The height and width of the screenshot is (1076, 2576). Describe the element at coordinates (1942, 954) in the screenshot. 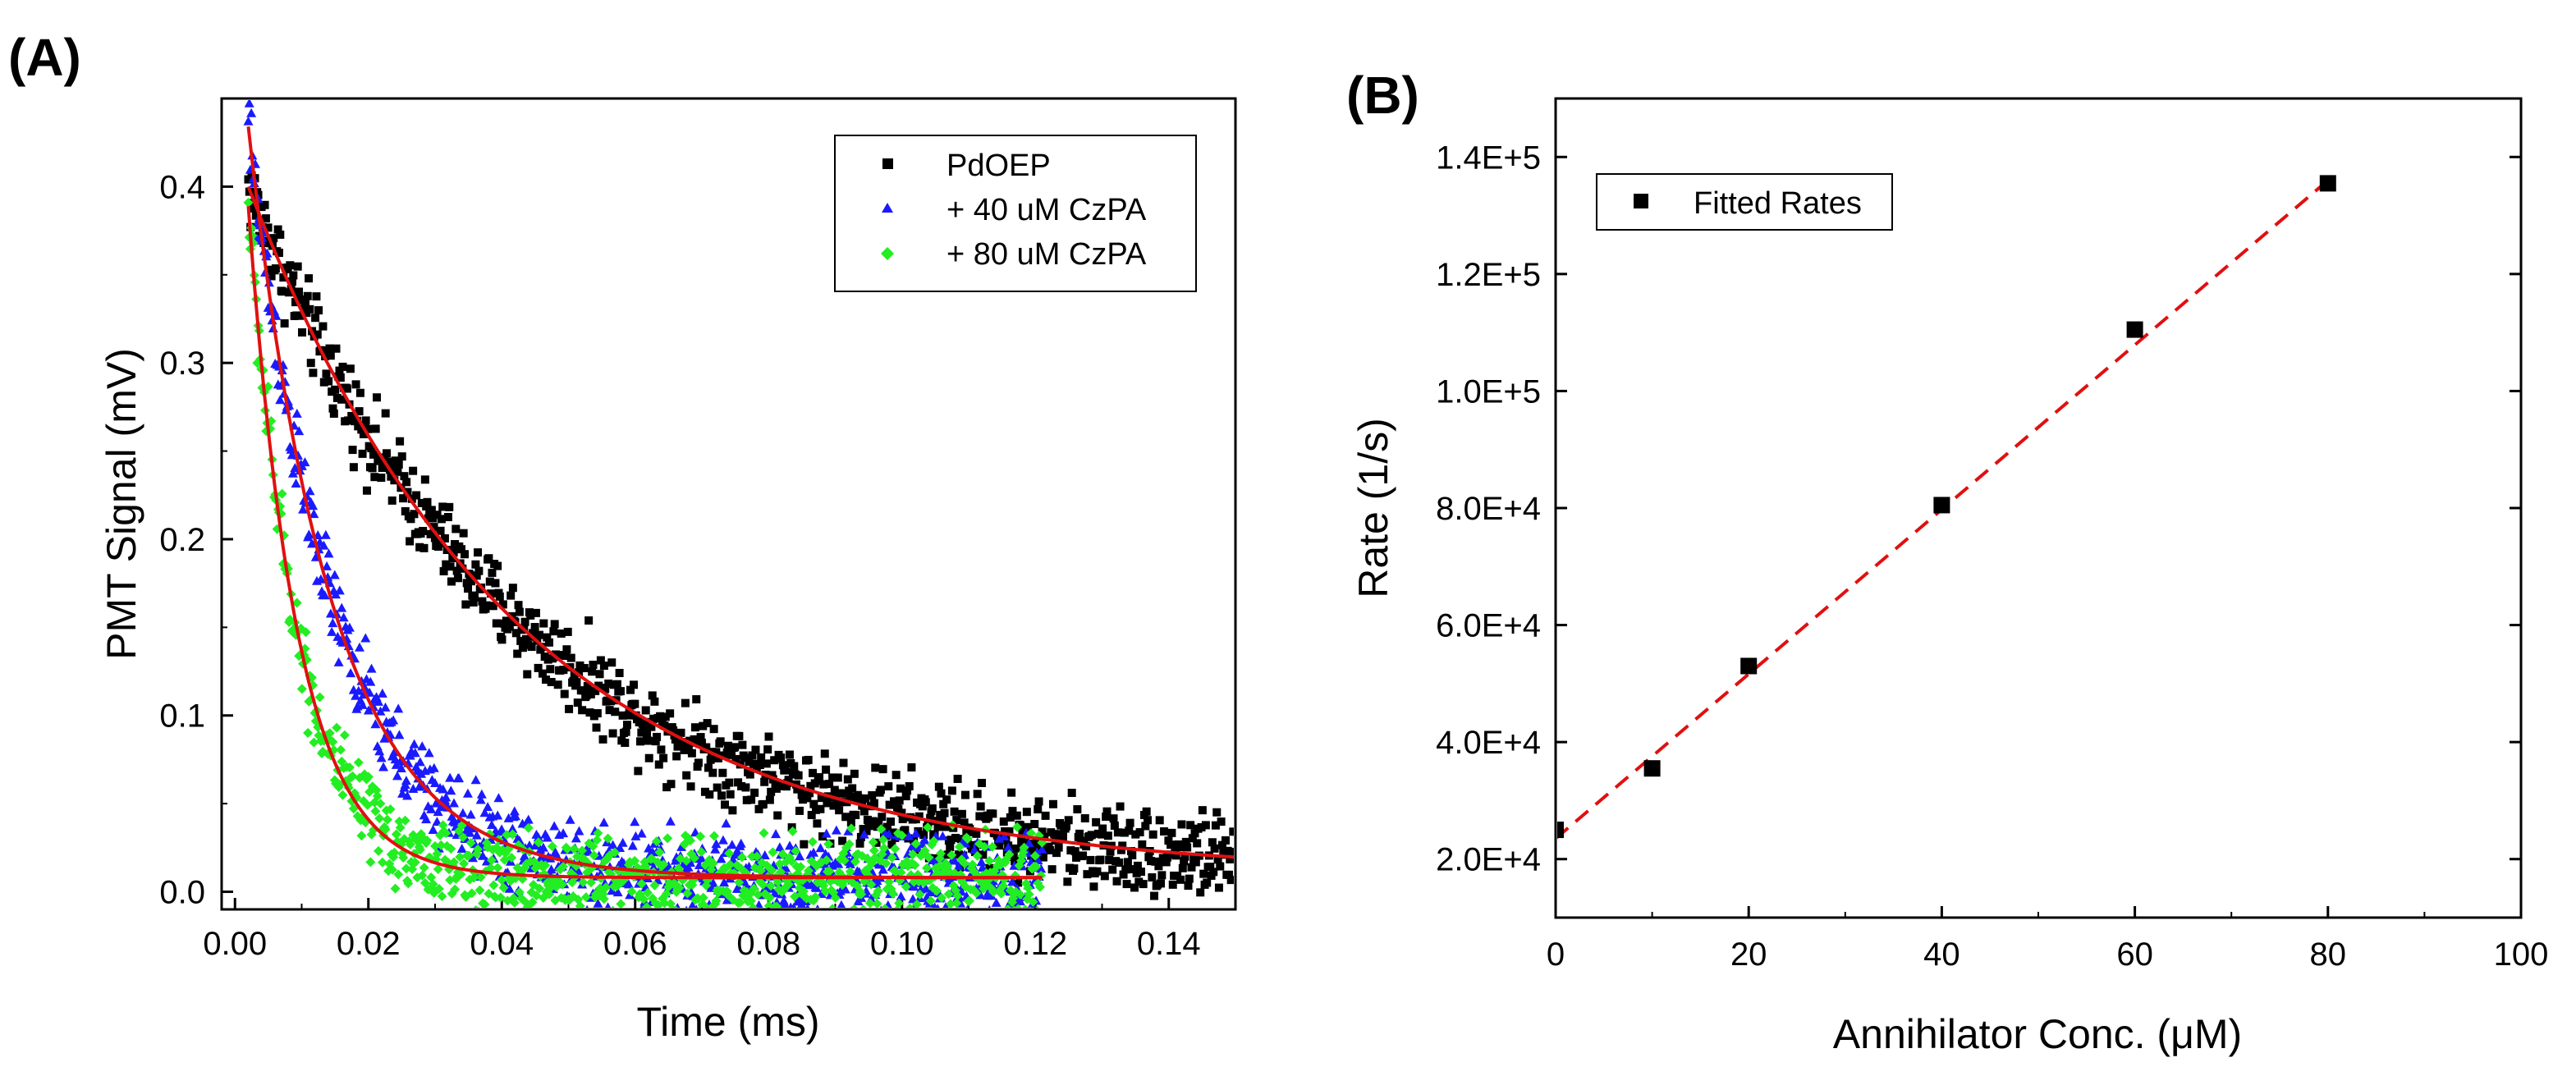

I see `panel-b-x-tick-label: 40` at that location.